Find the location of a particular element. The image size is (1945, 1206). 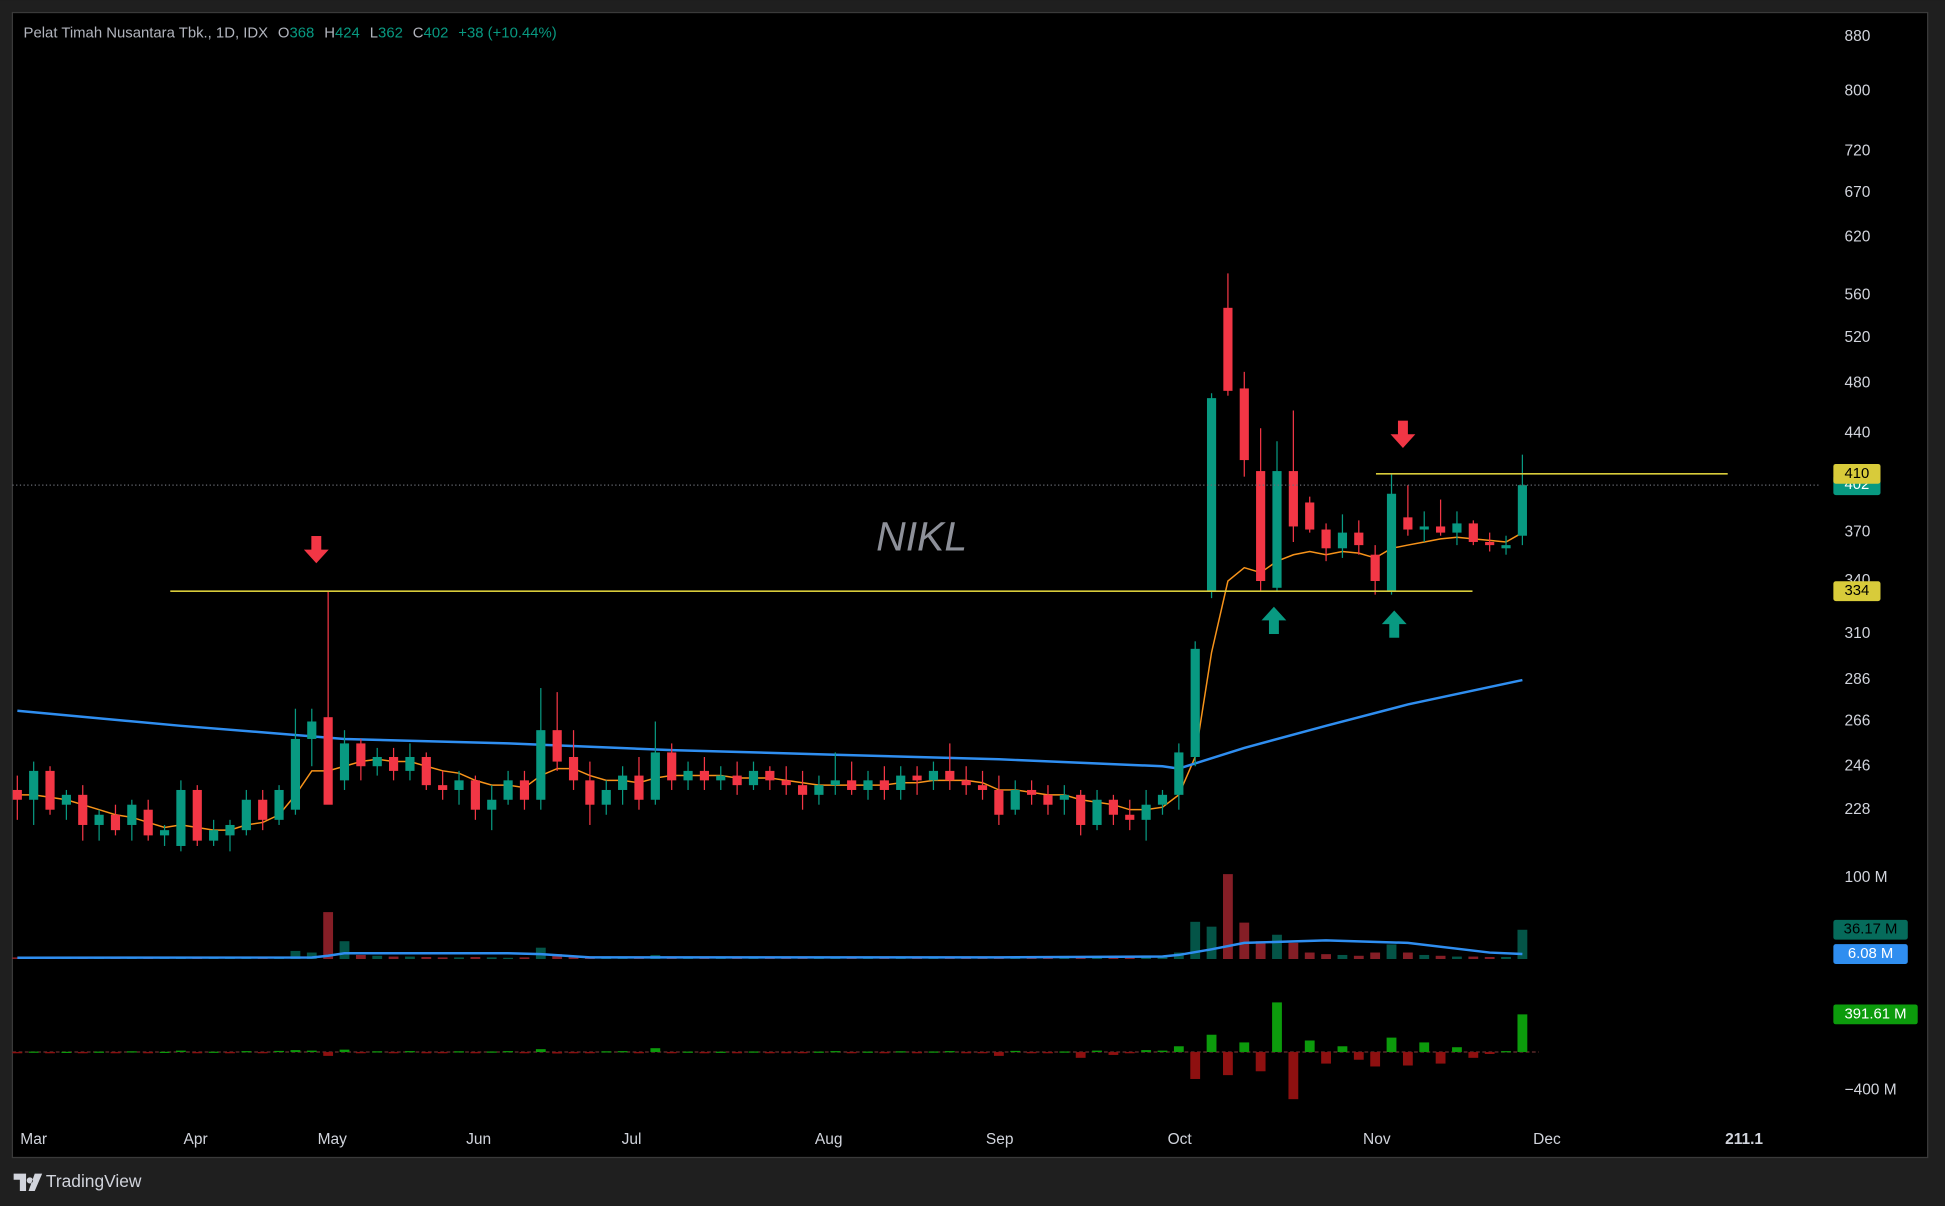

y-tick-label: 560 is located at coordinates (1858, 295).